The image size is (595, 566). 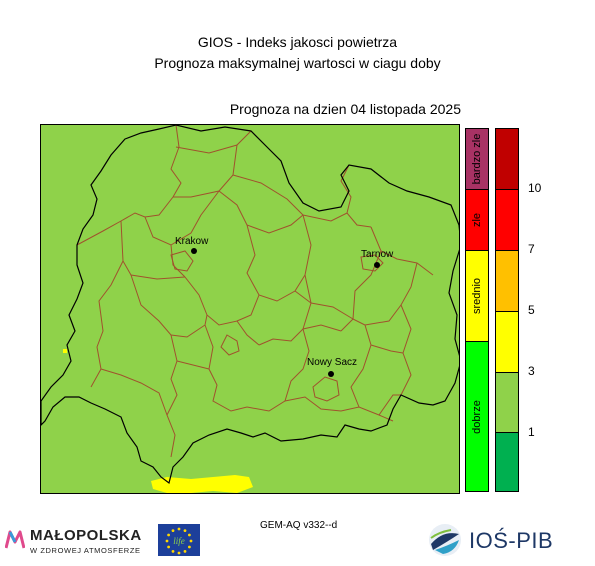 I want to click on scale-tick-label: 3, so click(x=531, y=371).